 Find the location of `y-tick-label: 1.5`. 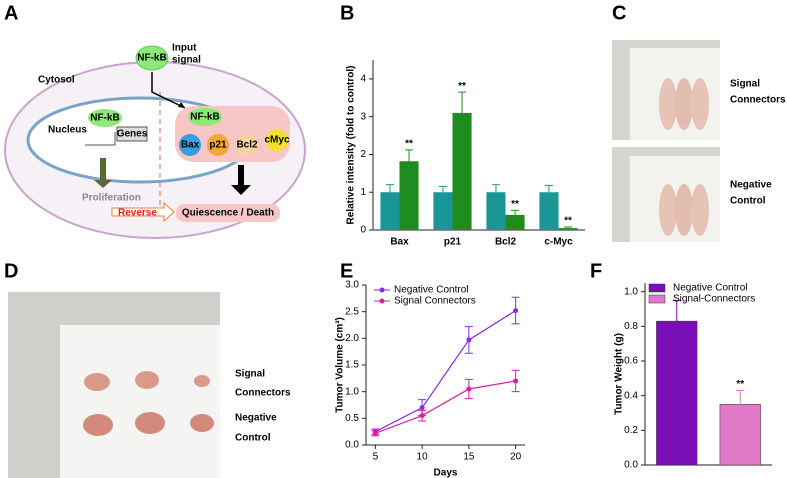

y-tick-label: 1.5 is located at coordinates (352, 365).